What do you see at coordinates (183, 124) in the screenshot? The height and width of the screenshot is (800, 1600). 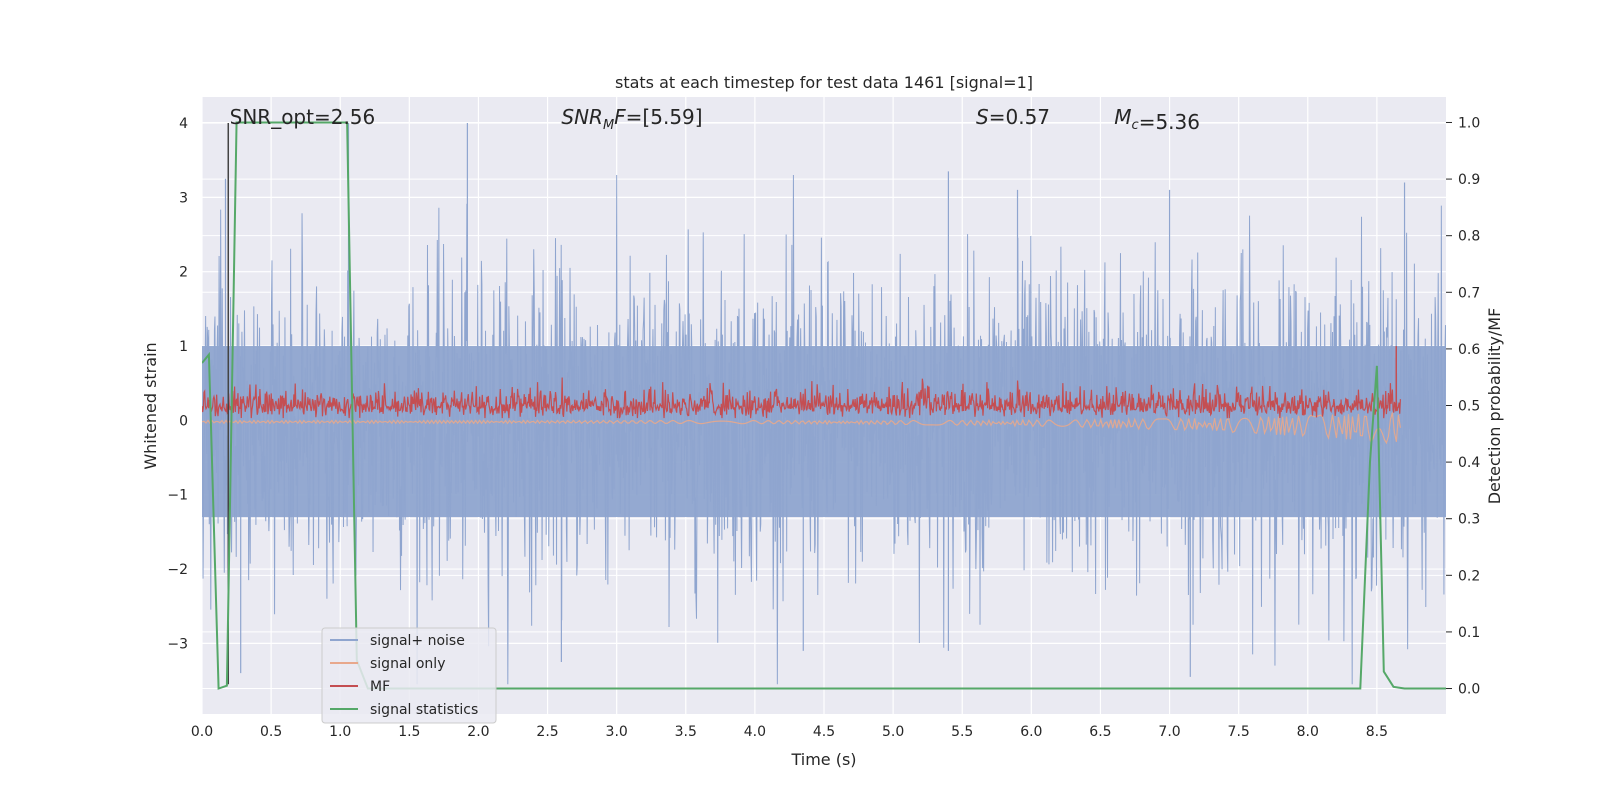 I see `y-tick-label: 4` at bounding box center [183, 124].